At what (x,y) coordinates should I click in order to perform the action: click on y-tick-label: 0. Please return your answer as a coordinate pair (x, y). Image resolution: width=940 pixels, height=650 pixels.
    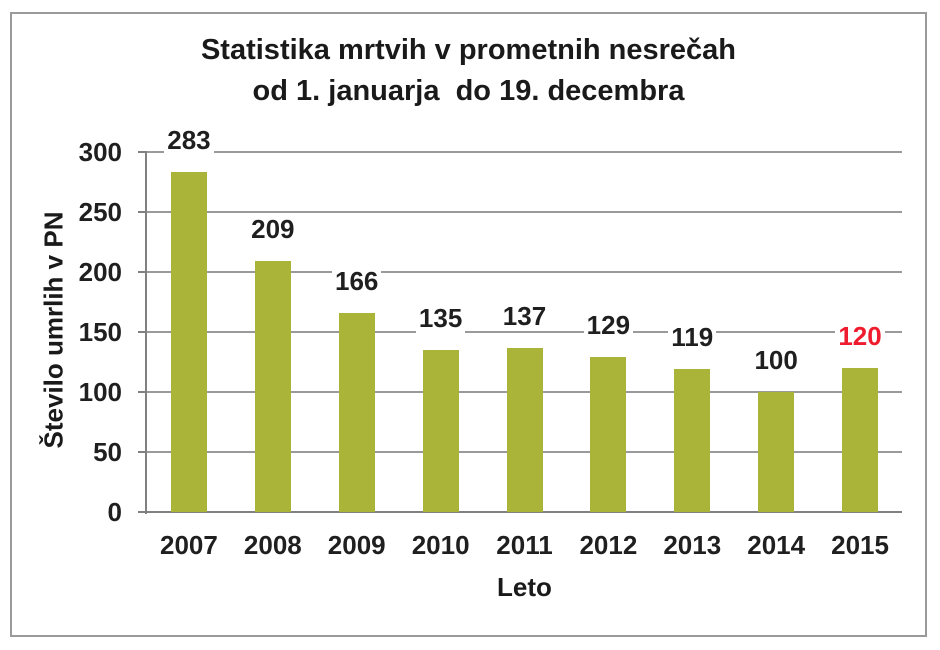
    Looking at the image, I should click on (114, 512).